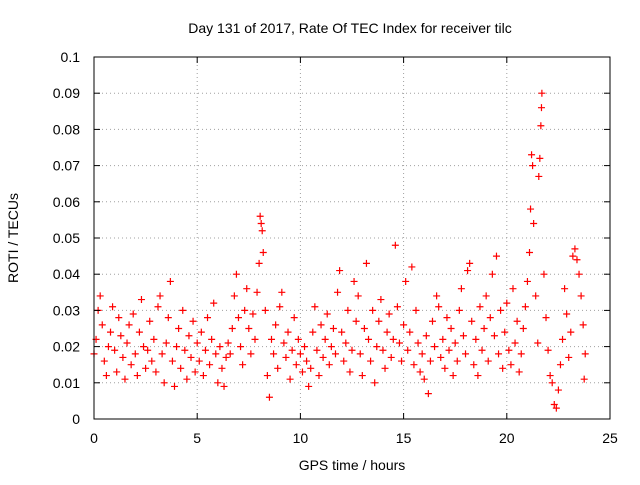 Image resolution: width=640 pixels, height=485 pixels. I want to click on x-tick-label: 0, so click(94, 438).